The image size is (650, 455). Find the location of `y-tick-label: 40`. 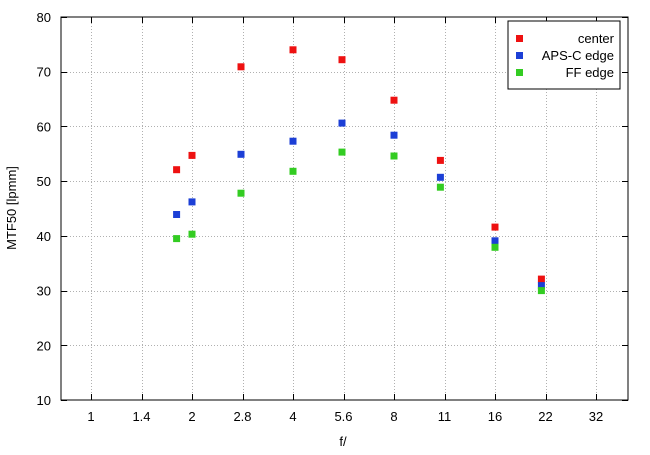

y-tick-label: 40 is located at coordinates (44, 236).